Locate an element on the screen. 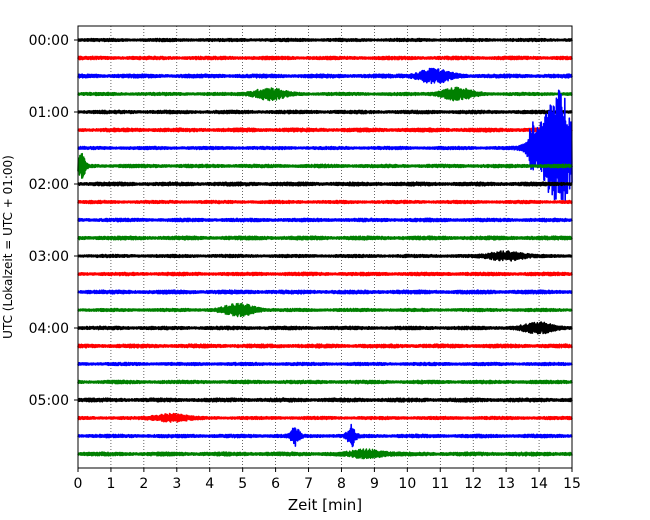  y-tick-label: 02:00 is located at coordinates (49, 185).